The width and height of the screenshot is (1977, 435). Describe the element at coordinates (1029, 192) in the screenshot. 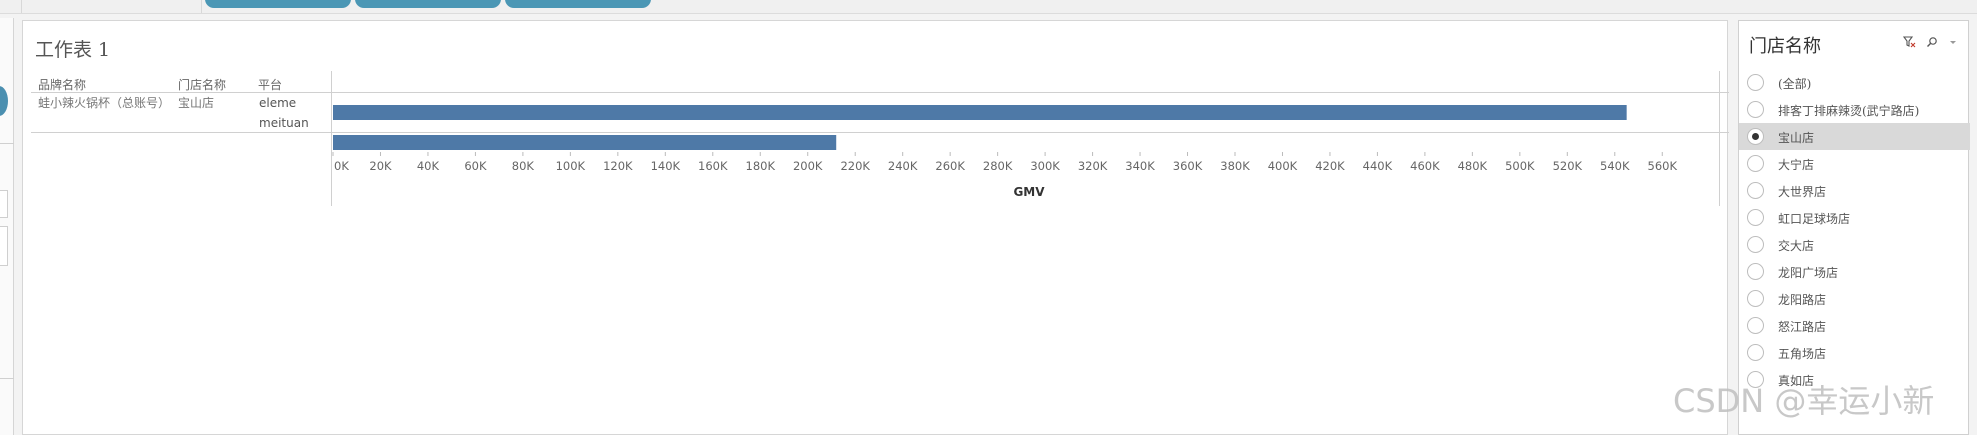

I see `x-axis-title: GMV` at that location.